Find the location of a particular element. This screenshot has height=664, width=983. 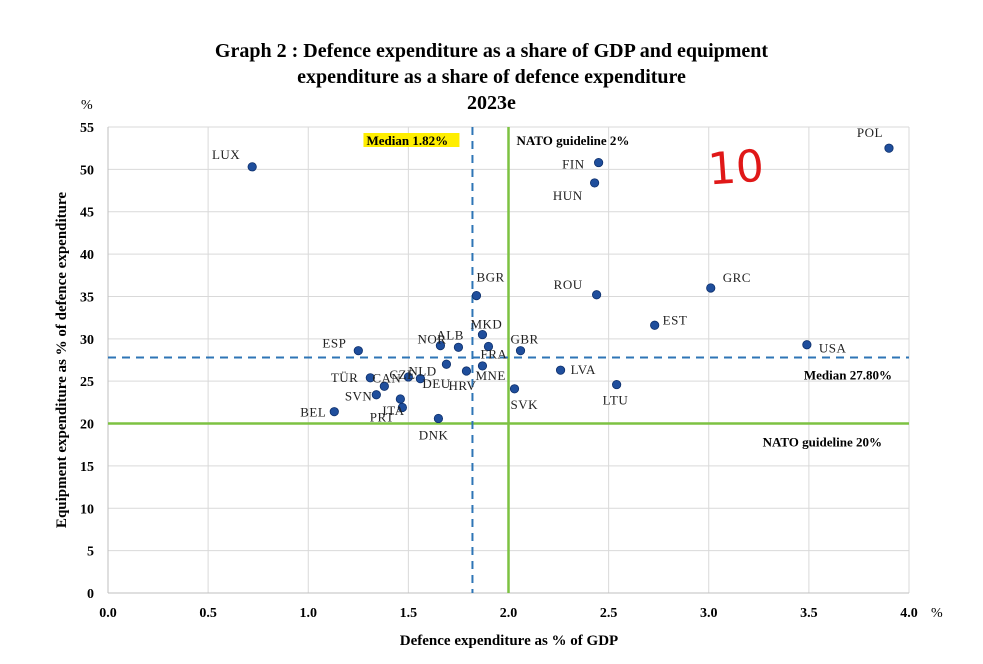

data-point-ita is located at coordinates (400, 399).